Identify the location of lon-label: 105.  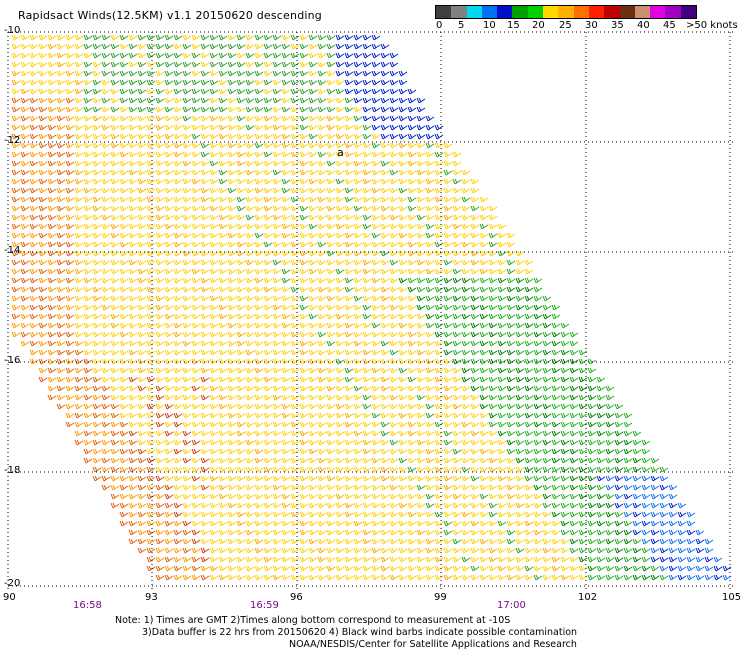
(731, 597).